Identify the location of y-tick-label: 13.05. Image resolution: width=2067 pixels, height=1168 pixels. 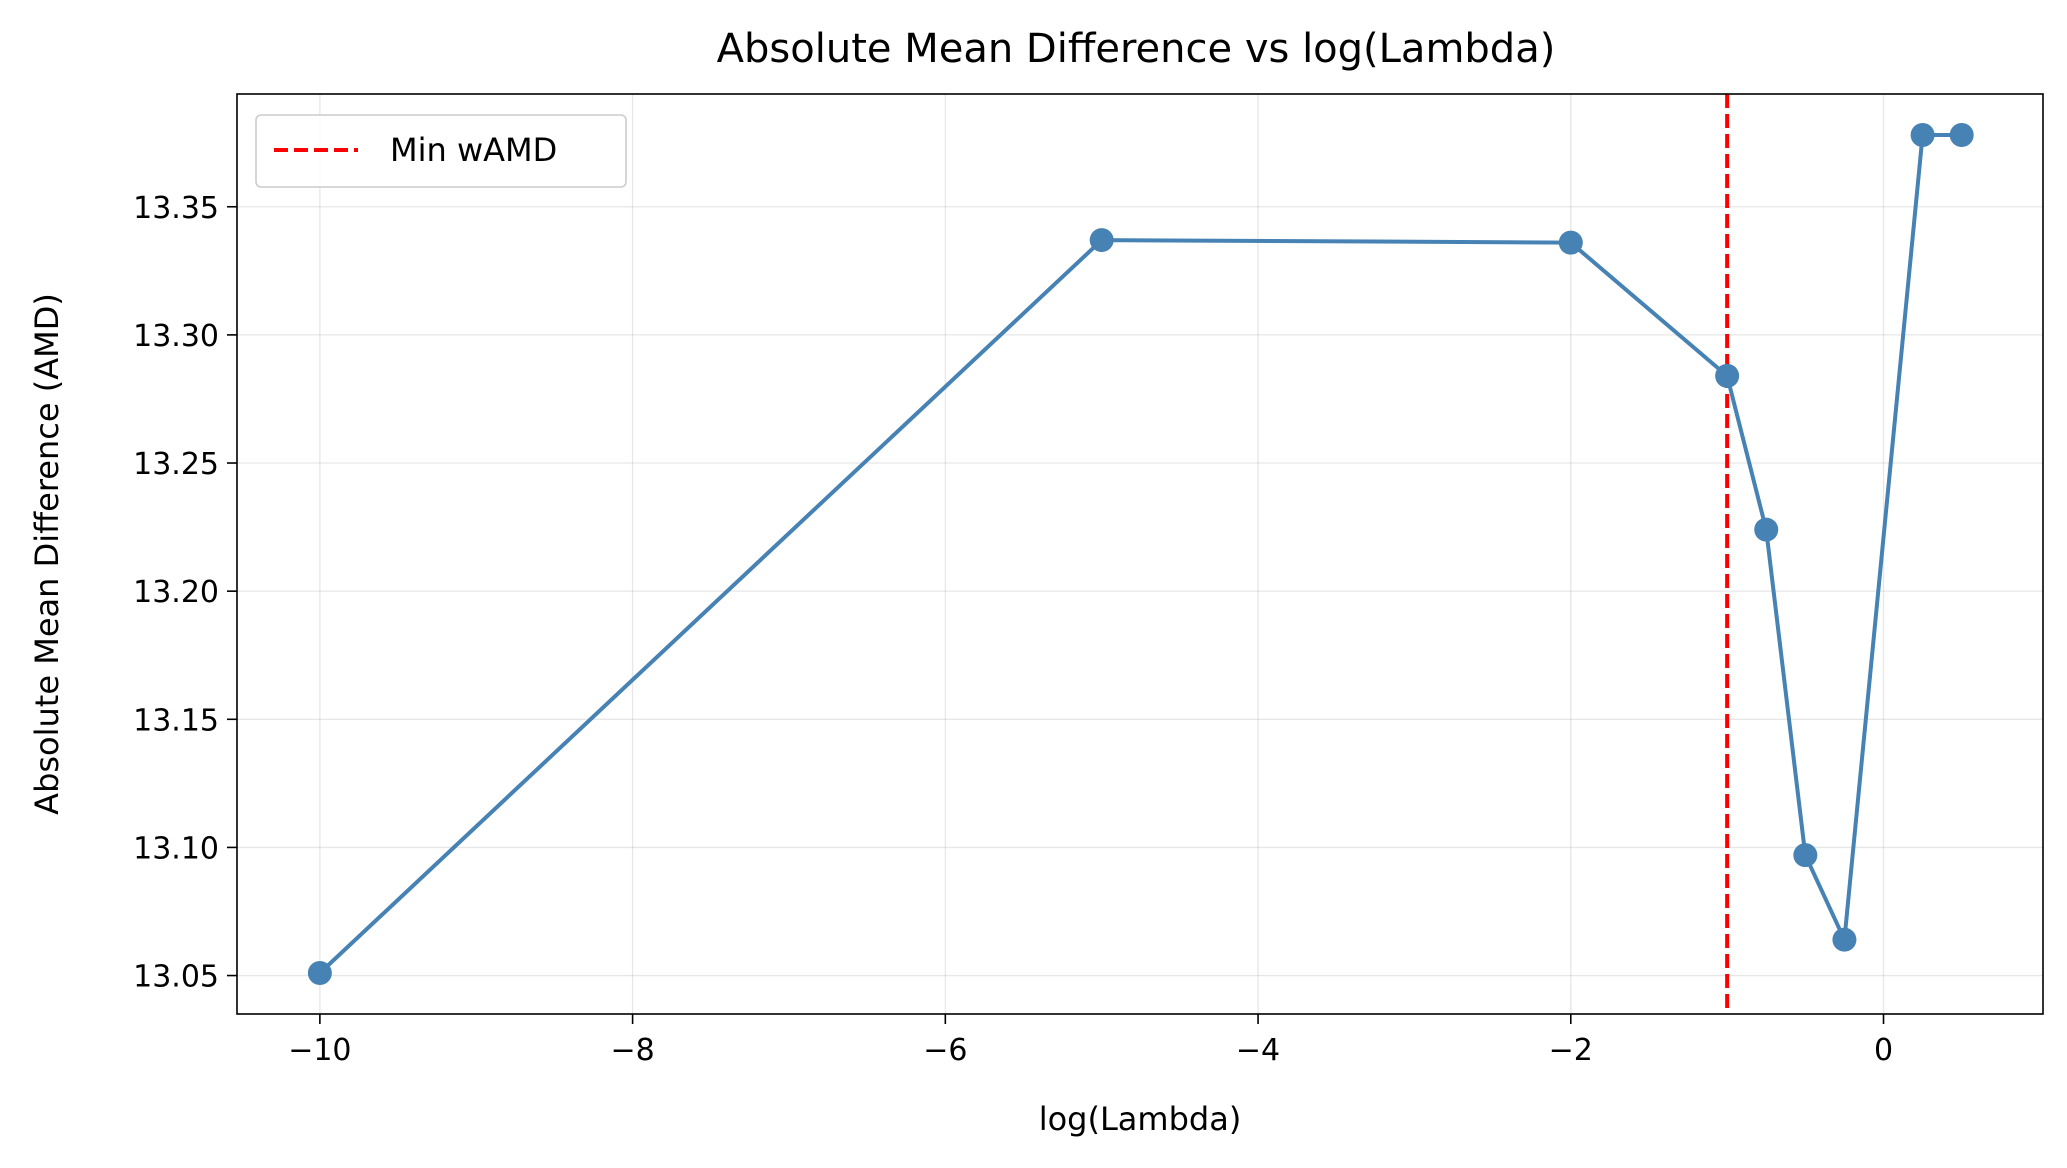
(176, 977).